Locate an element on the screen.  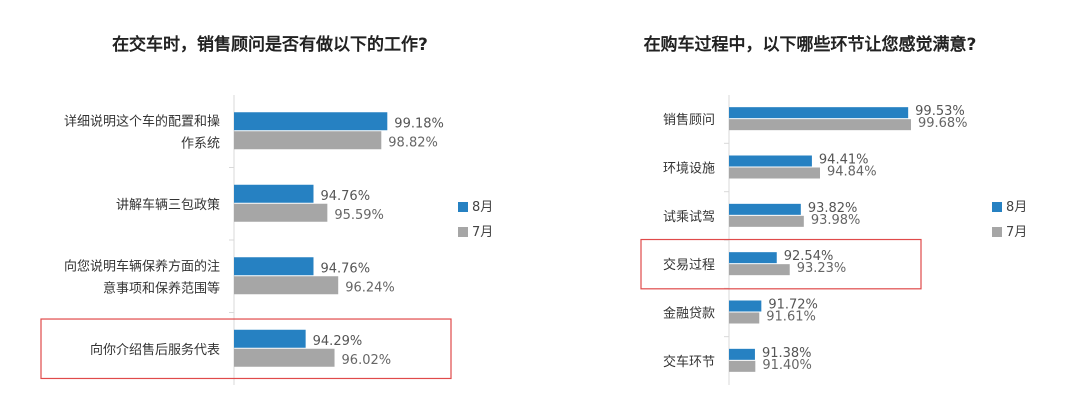
data-label: 91.72% is located at coordinates (793, 305).